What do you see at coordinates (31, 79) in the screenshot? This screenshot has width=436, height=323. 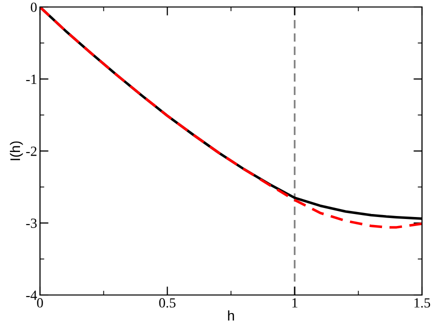 I see `y-tick-label: -1` at bounding box center [31, 79].